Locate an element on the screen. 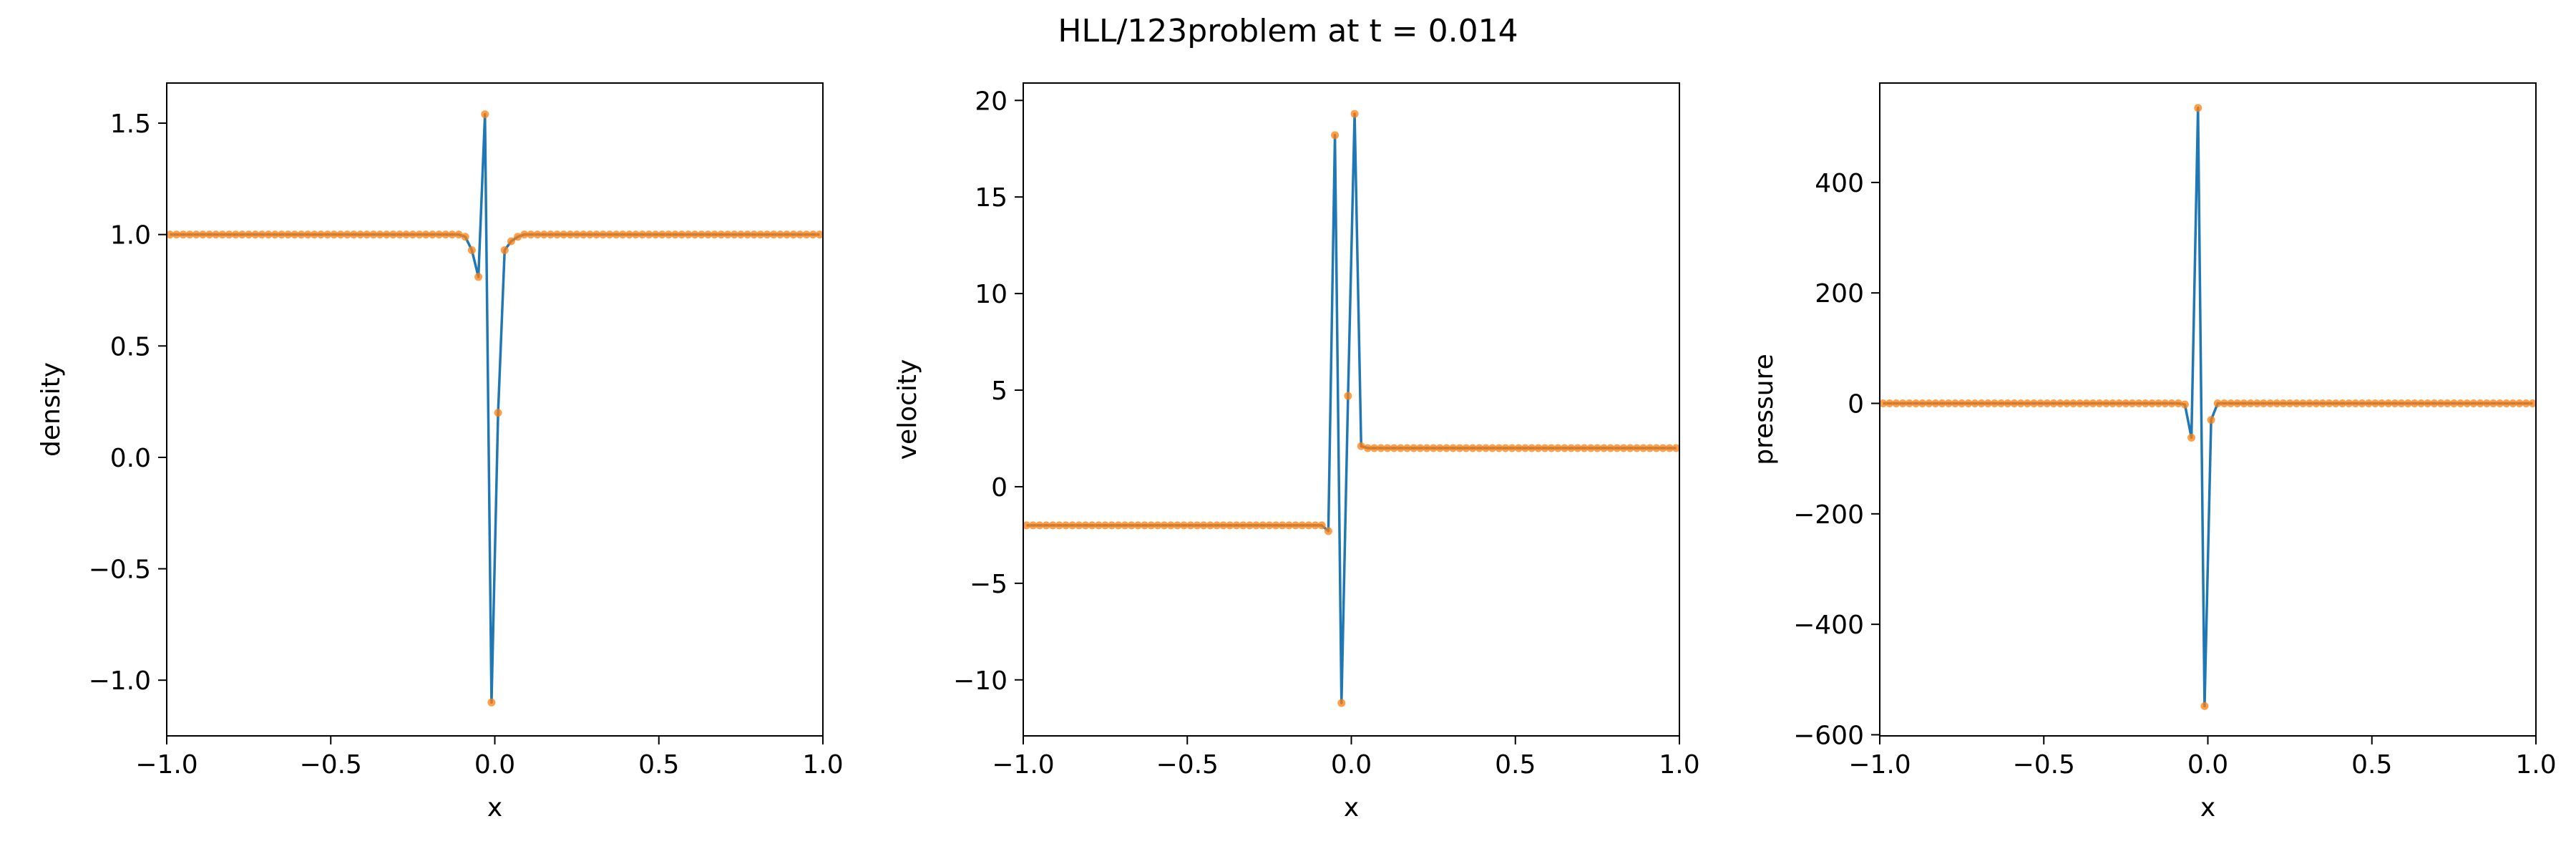 The width and height of the screenshot is (2576, 859). y-tick-label: 1.5 is located at coordinates (130, 124).